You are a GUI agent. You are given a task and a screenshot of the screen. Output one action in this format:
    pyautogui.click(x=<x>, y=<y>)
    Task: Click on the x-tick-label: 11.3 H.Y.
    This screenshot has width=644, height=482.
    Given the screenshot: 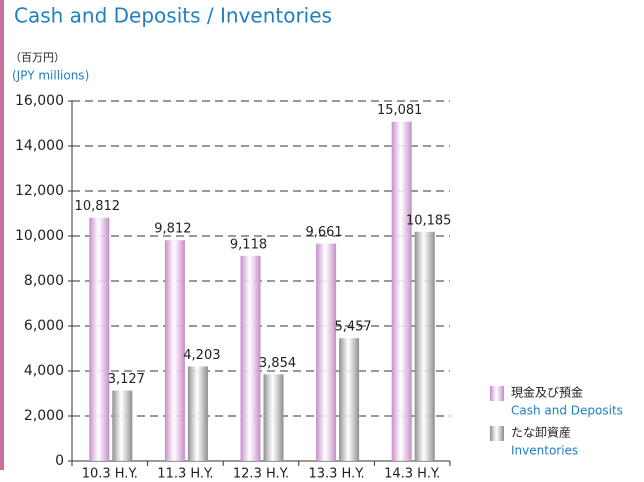 What is the action you would take?
    pyautogui.click(x=185, y=474)
    